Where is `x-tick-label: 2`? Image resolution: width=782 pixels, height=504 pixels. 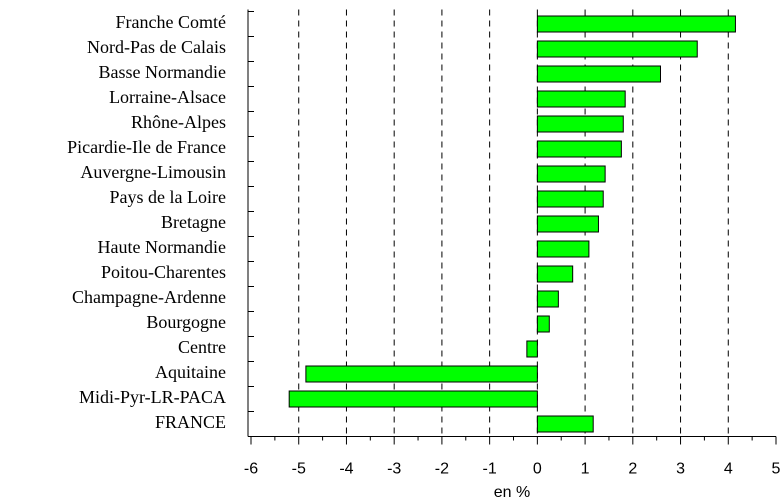 x-tick-label: 2 is located at coordinates (632, 469).